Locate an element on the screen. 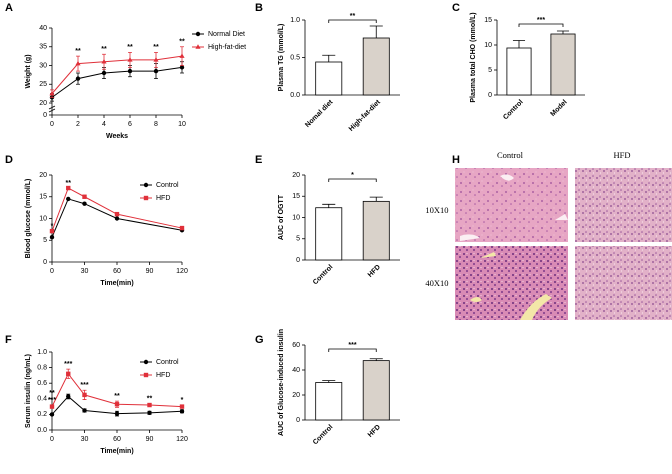  y-tick-label: 25 is located at coordinates (43, 84).